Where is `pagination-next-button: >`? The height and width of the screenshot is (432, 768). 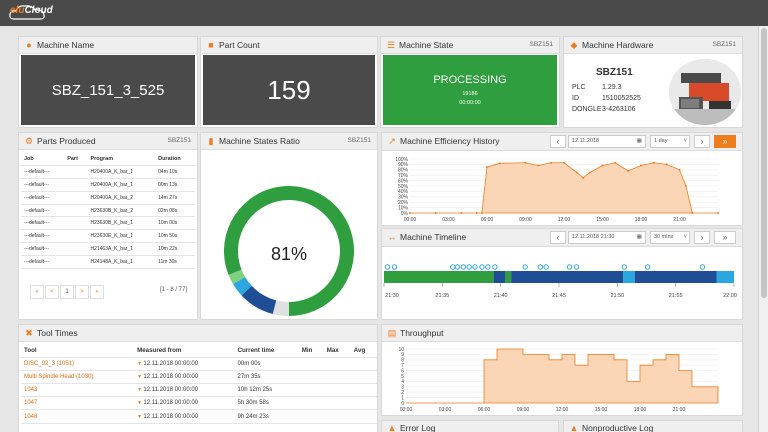 pagination-next-button: > is located at coordinates (82, 292).